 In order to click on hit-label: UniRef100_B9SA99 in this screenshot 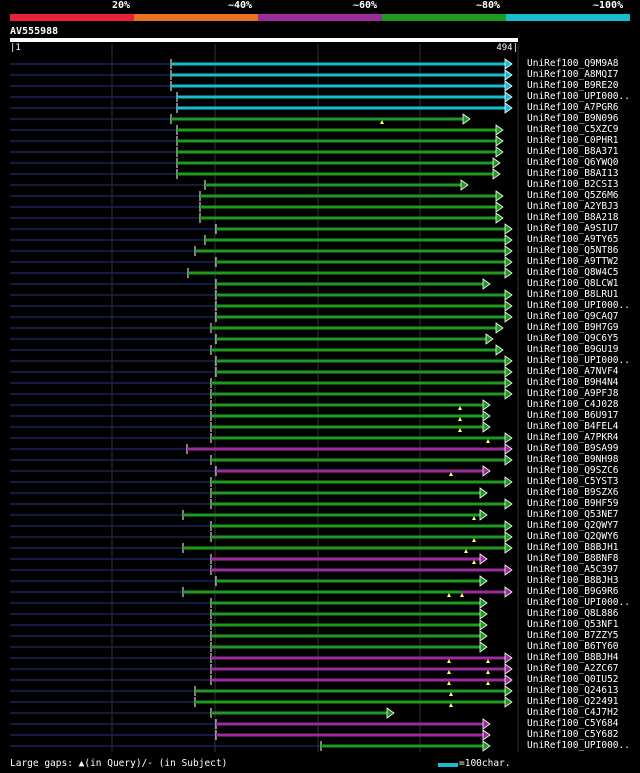, I will do `click(573, 448)`.